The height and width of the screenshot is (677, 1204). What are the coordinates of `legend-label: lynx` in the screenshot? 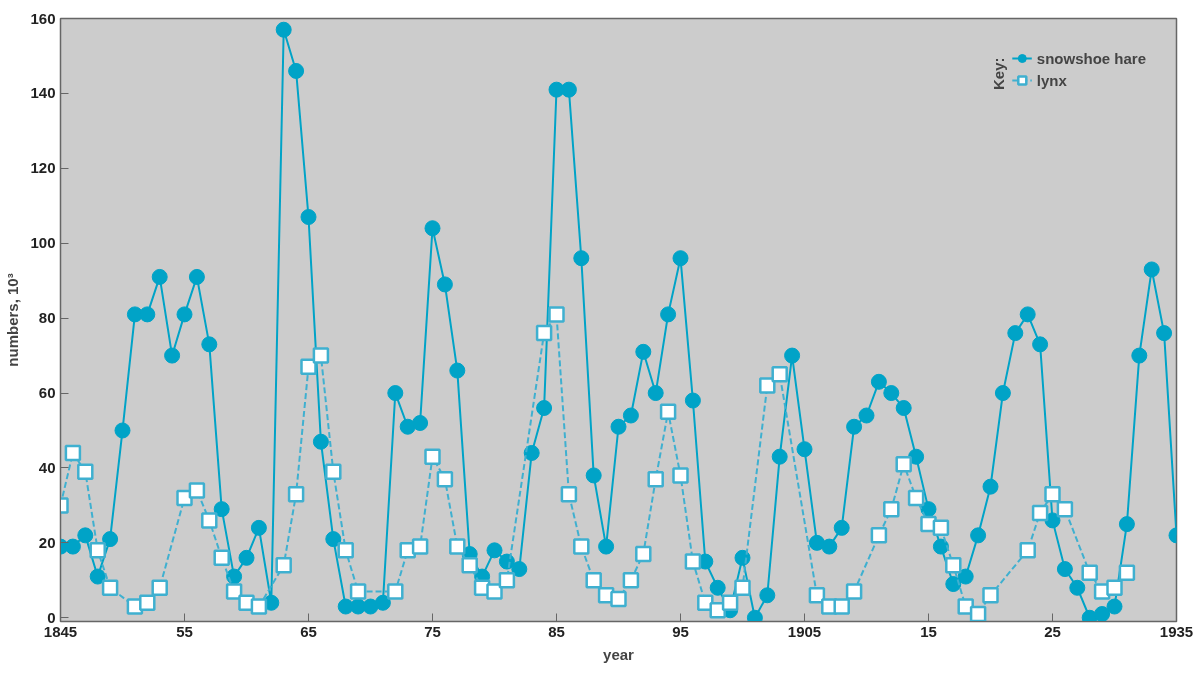 It's located at (1051, 80).